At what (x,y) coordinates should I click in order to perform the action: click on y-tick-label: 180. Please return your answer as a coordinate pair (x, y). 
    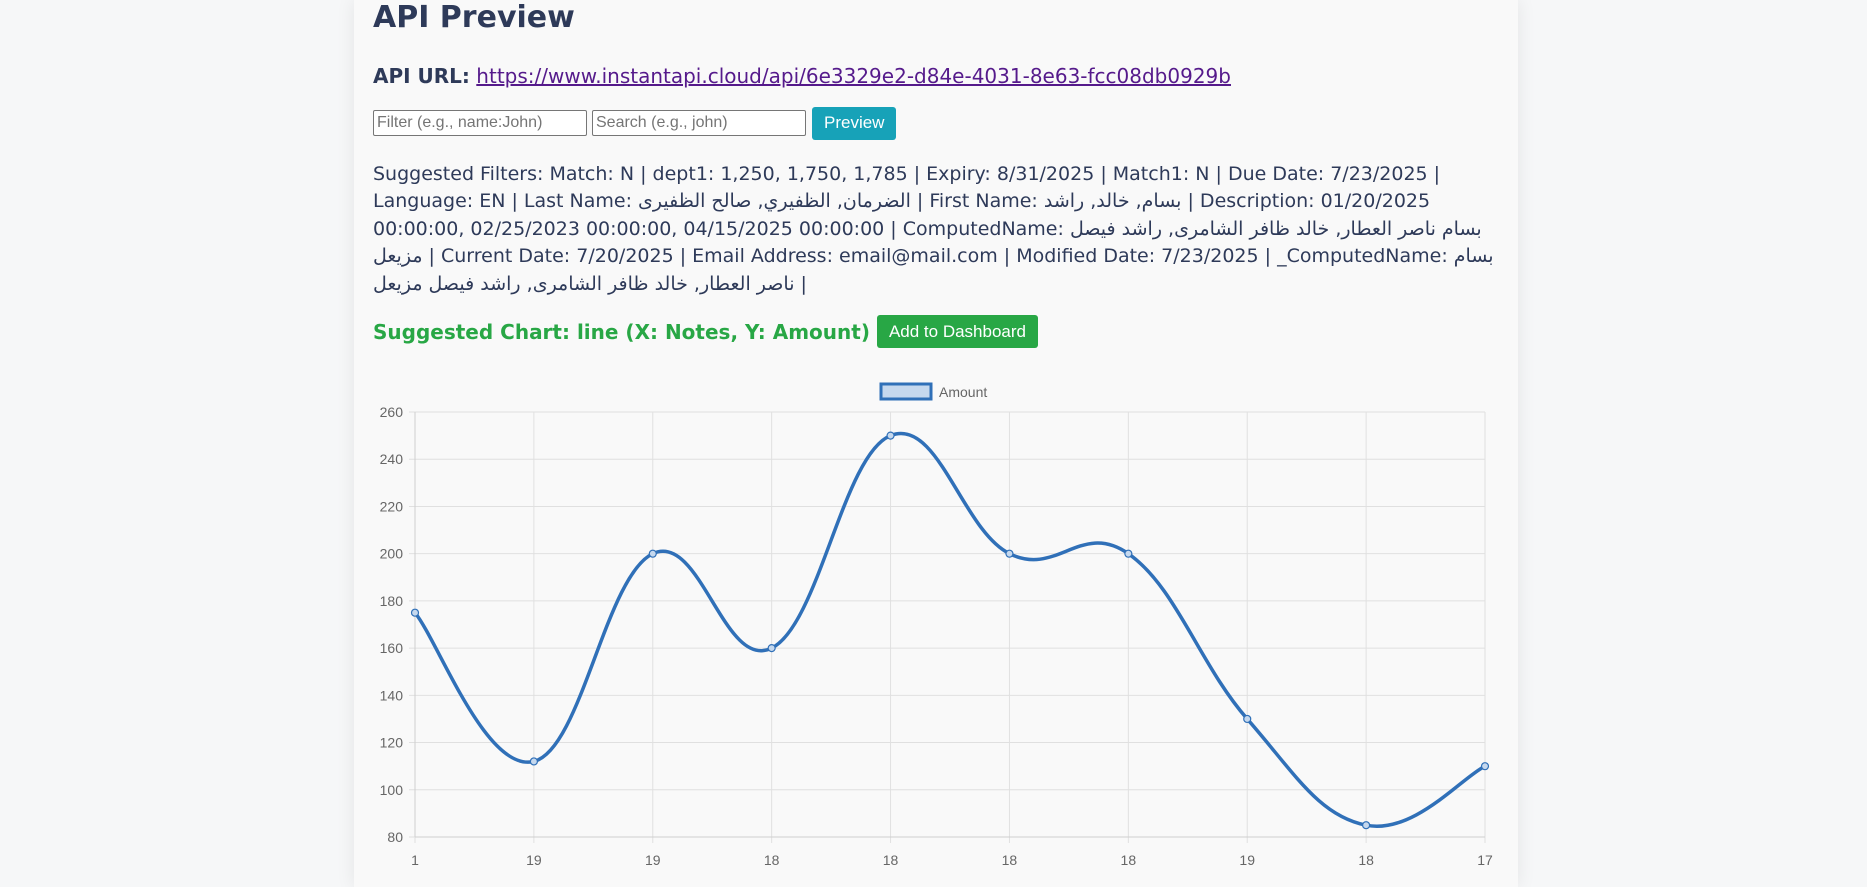
    Looking at the image, I should click on (392, 601).